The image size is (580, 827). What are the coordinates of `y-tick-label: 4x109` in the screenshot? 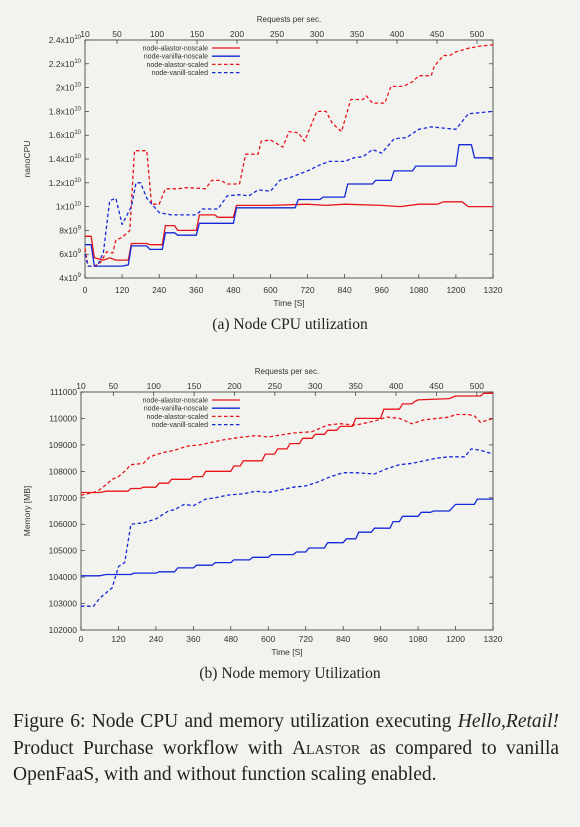 It's located at (70, 278).